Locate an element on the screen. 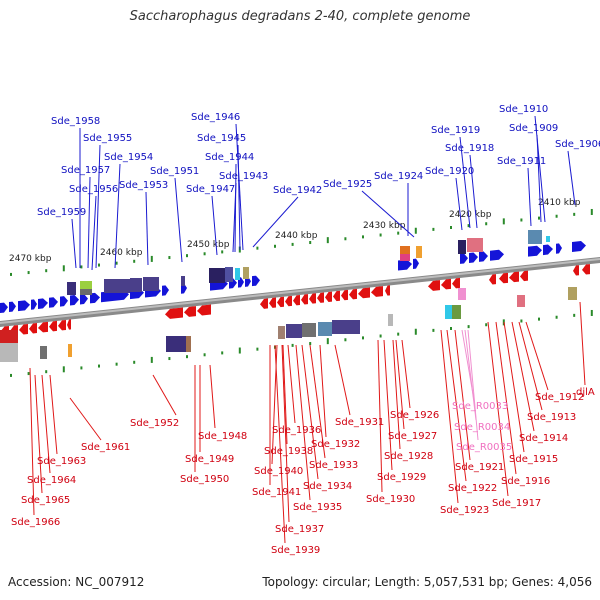 Image resolution: width=600 pixels, height=600 pixels. category-boxes is located at coordinates (308, 262).